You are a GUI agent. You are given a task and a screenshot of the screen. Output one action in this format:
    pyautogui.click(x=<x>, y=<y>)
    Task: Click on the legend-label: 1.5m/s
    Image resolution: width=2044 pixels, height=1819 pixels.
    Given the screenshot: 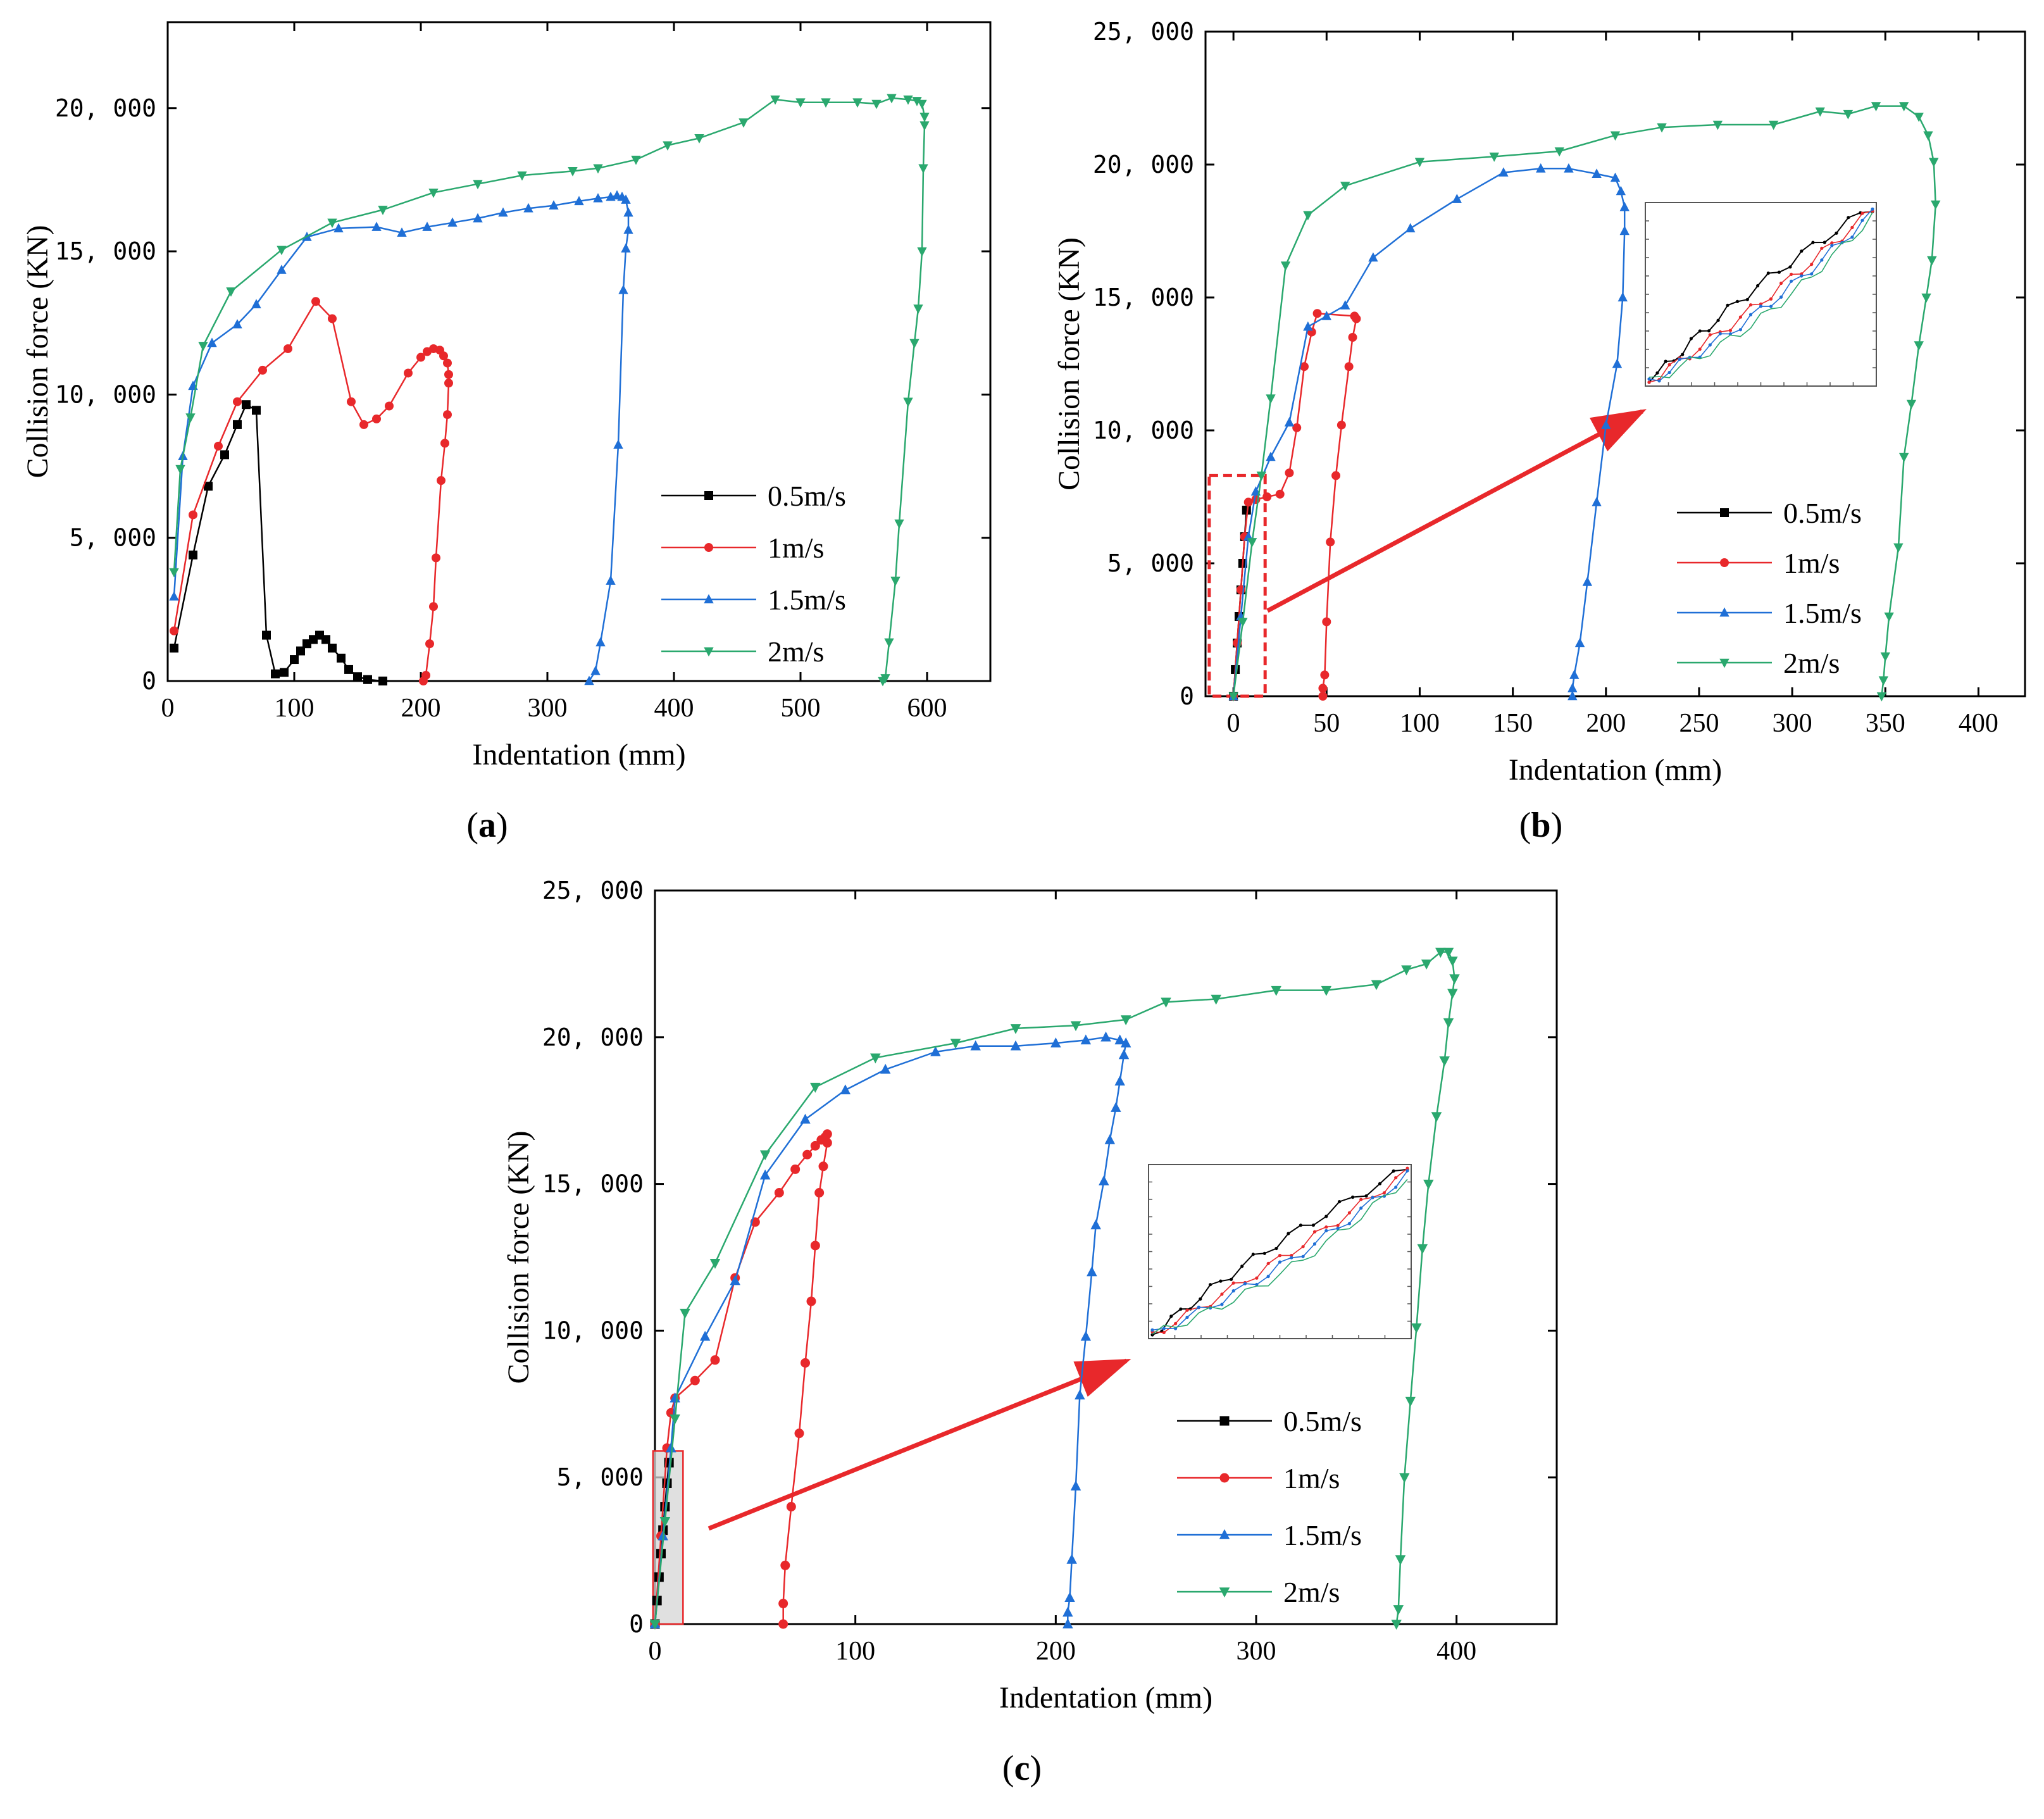 What is the action you would take?
    pyautogui.click(x=807, y=600)
    